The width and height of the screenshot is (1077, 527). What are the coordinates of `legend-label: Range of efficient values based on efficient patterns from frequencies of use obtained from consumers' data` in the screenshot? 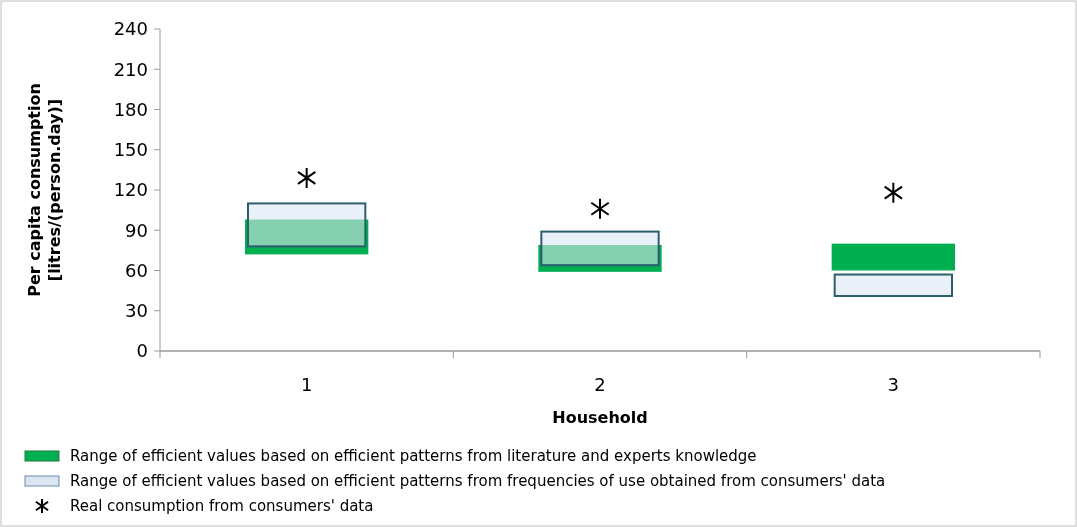 It's located at (478, 481).